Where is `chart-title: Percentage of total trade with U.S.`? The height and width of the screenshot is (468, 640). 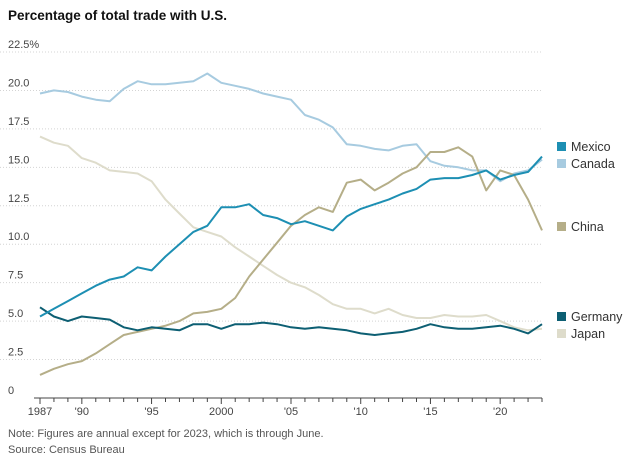
chart-title: Percentage of total trade with U.S. is located at coordinates (118, 15).